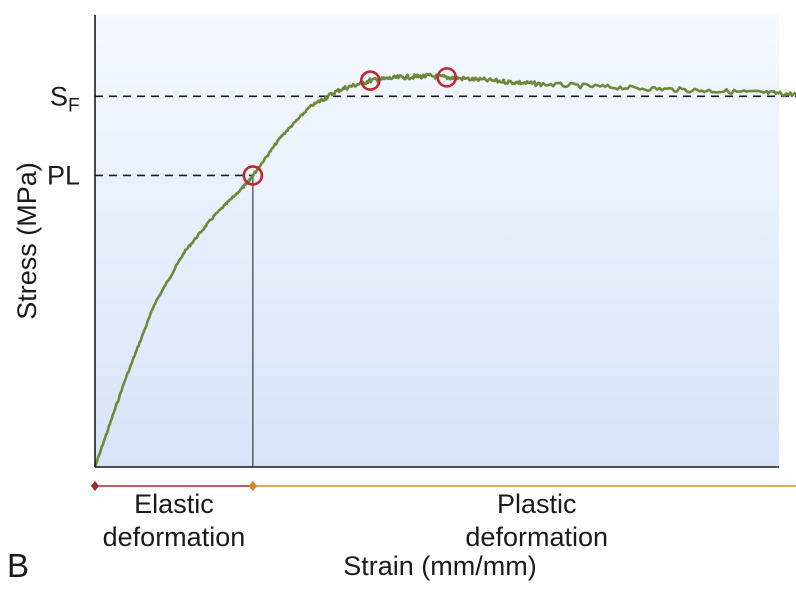  What do you see at coordinates (174, 504) in the screenshot?
I see `region-label-1-line1: Elastic` at bounding box center [174, 504].